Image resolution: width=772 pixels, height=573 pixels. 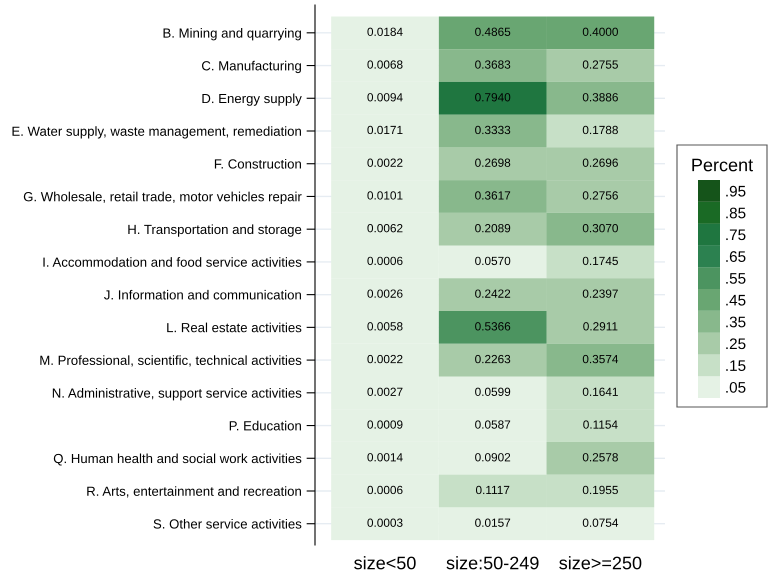 What do you see at coordinates (492, 359) in the screenshot?
I see `data-label: 0.2263` at bounding box center [492, 359].